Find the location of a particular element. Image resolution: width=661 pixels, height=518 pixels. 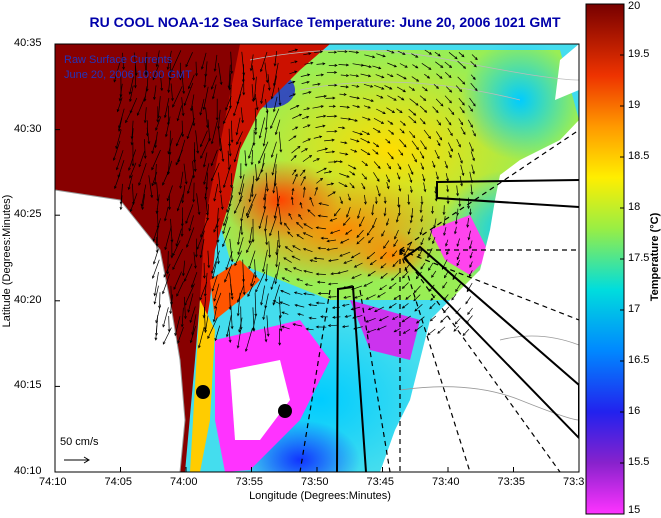

x-tick-label: 73:3 is located at coordinates (574, 482).